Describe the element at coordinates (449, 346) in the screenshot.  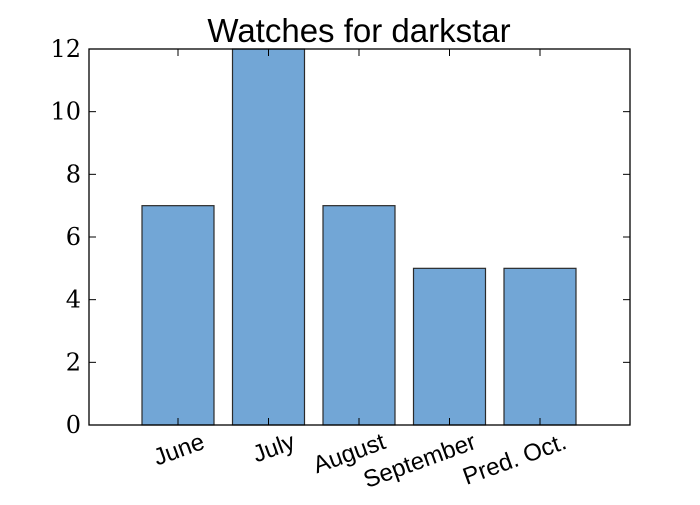
I see `bar-september` at that location.